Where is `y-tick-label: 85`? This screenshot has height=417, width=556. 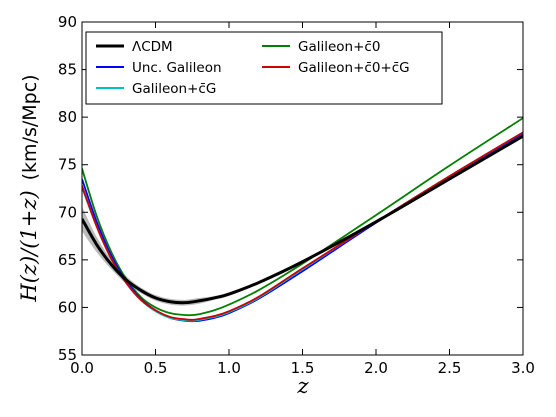
y-tick-label: 85 is located at coordinates (67, 70).